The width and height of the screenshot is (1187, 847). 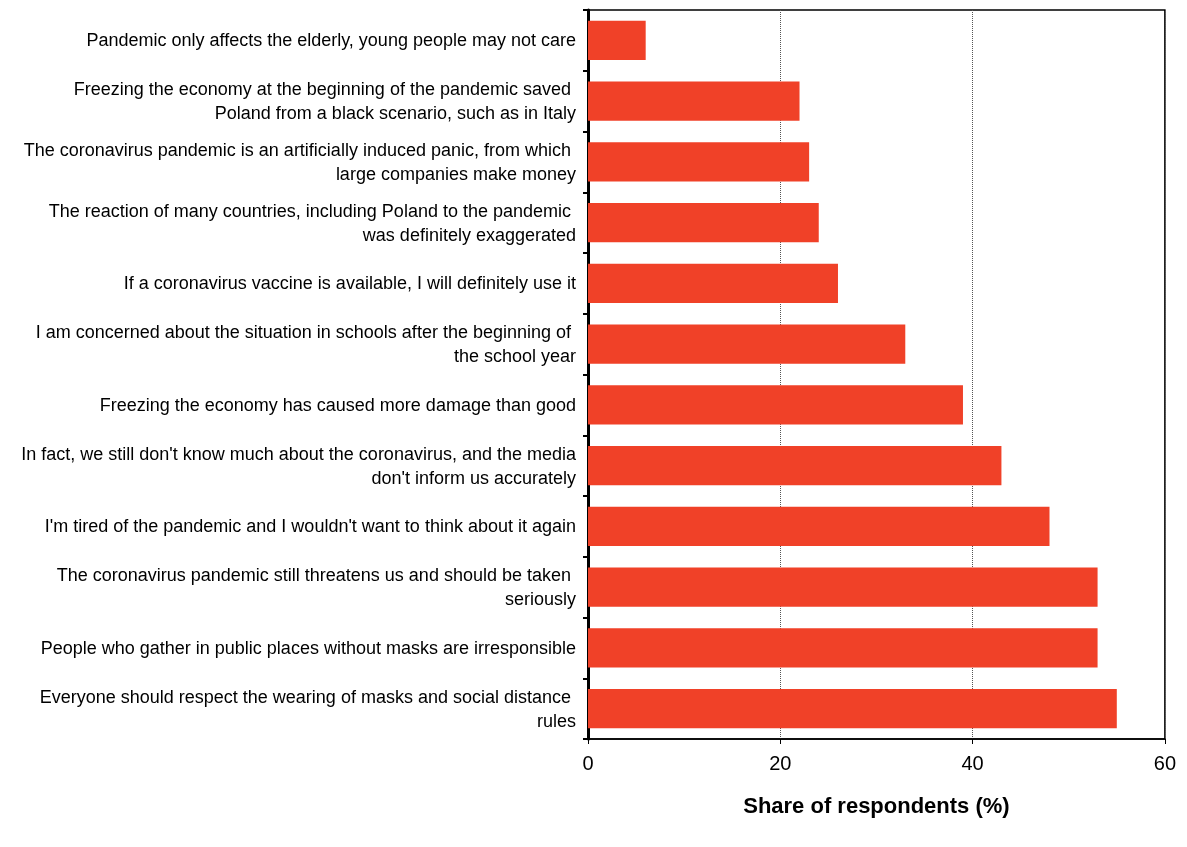 I want to click on y-tick-label: Everyone should respect the wearing of masks and social distance rules, so click(x=307, y=708).